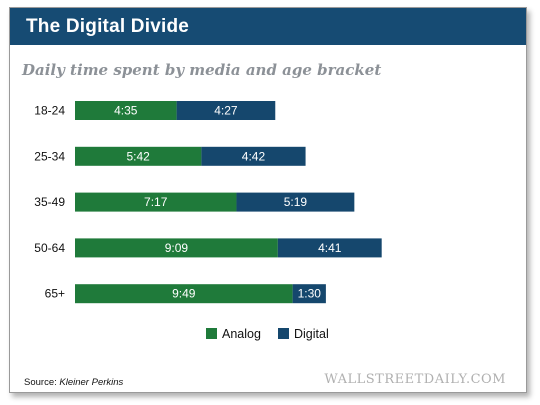 Image resolution: width=540 pixels, height=405 pixels. What do you see at coordinates (268, 26) in the screenshot?
I see `chart-header: The Digital Divide` at bounding box center [268, 26].